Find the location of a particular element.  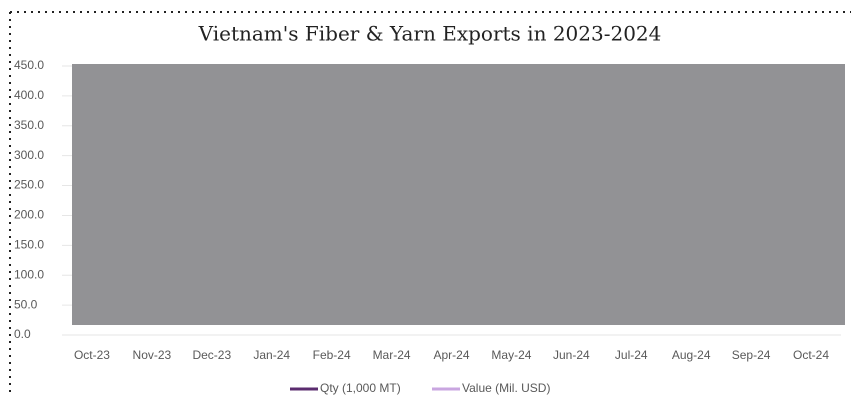

y-tick-label: 0.0 is located at coordinates (22, 334).